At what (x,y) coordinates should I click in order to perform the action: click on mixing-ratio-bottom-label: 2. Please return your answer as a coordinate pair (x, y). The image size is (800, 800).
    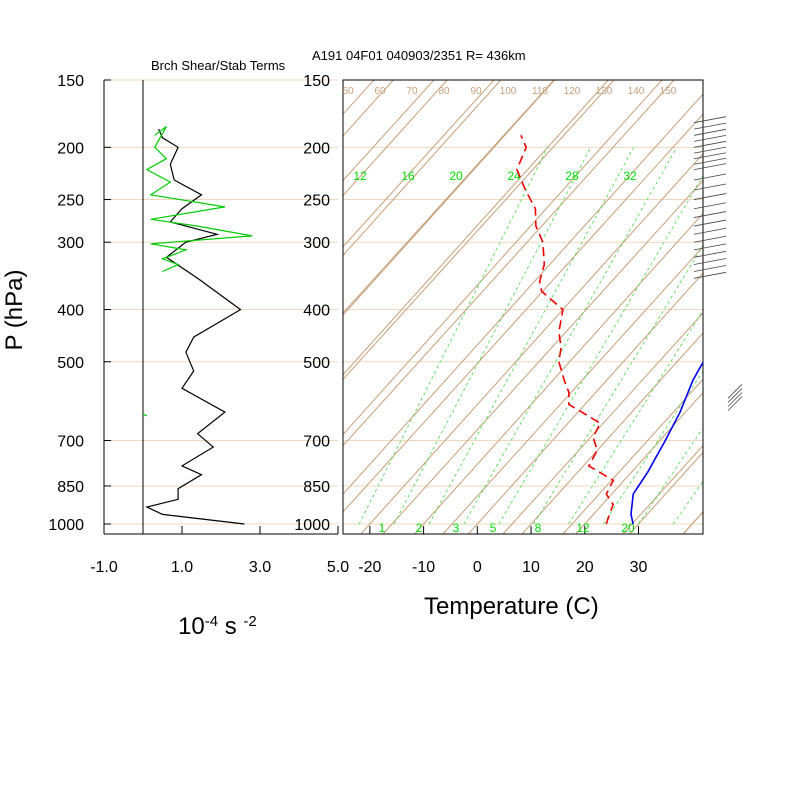
    Looking at the image, I should click on (419, 528).